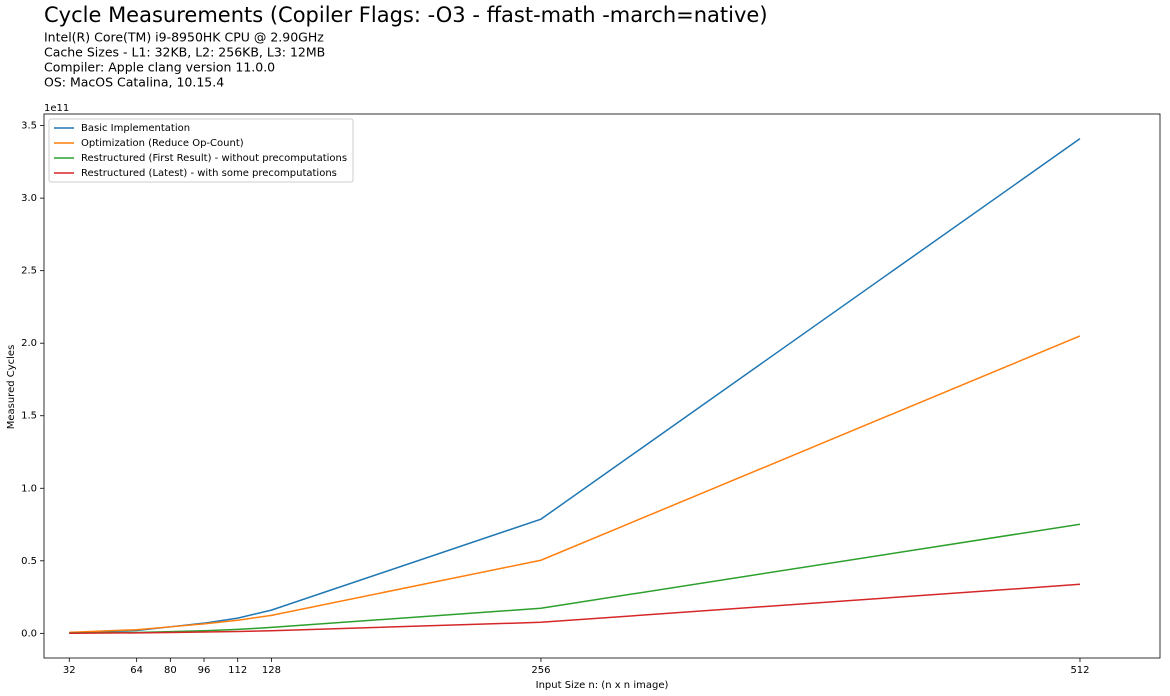 The width and height of the screenshot is (1170, 696). What do you see at coordinates (159, 67) in the screenshot?
I see `subtitle: Compiler: Apple clang version 11.0.0` at bounding box center [159, 67].